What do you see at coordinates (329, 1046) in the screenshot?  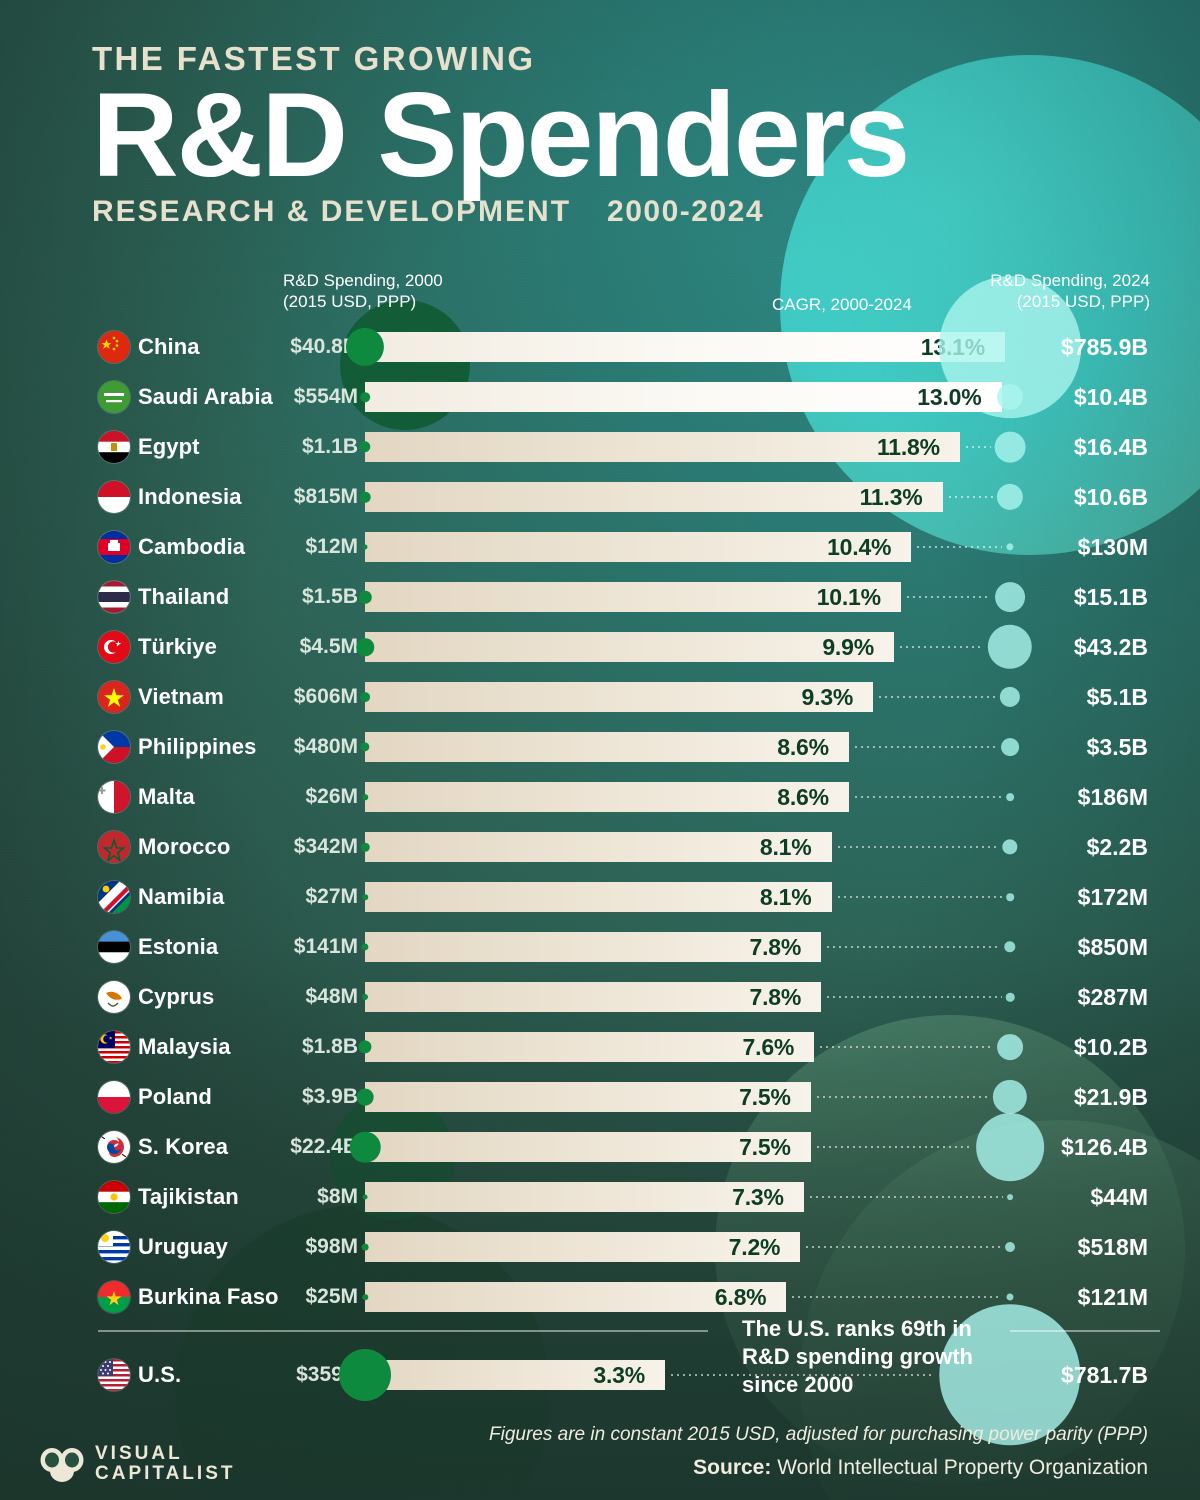 I see `spending-2000-value: $1.8B` at bounding box center [329, 1046].